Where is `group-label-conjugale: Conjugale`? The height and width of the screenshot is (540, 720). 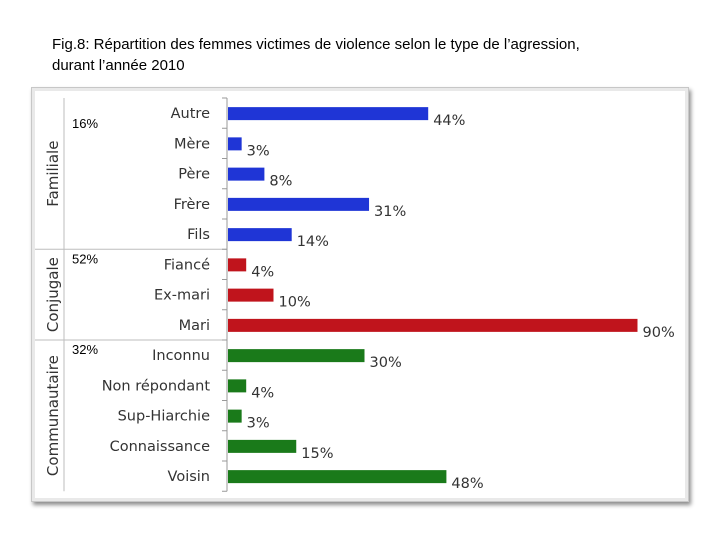 group-label-conjugale: Conjugale is located at coordinates (53, 294).